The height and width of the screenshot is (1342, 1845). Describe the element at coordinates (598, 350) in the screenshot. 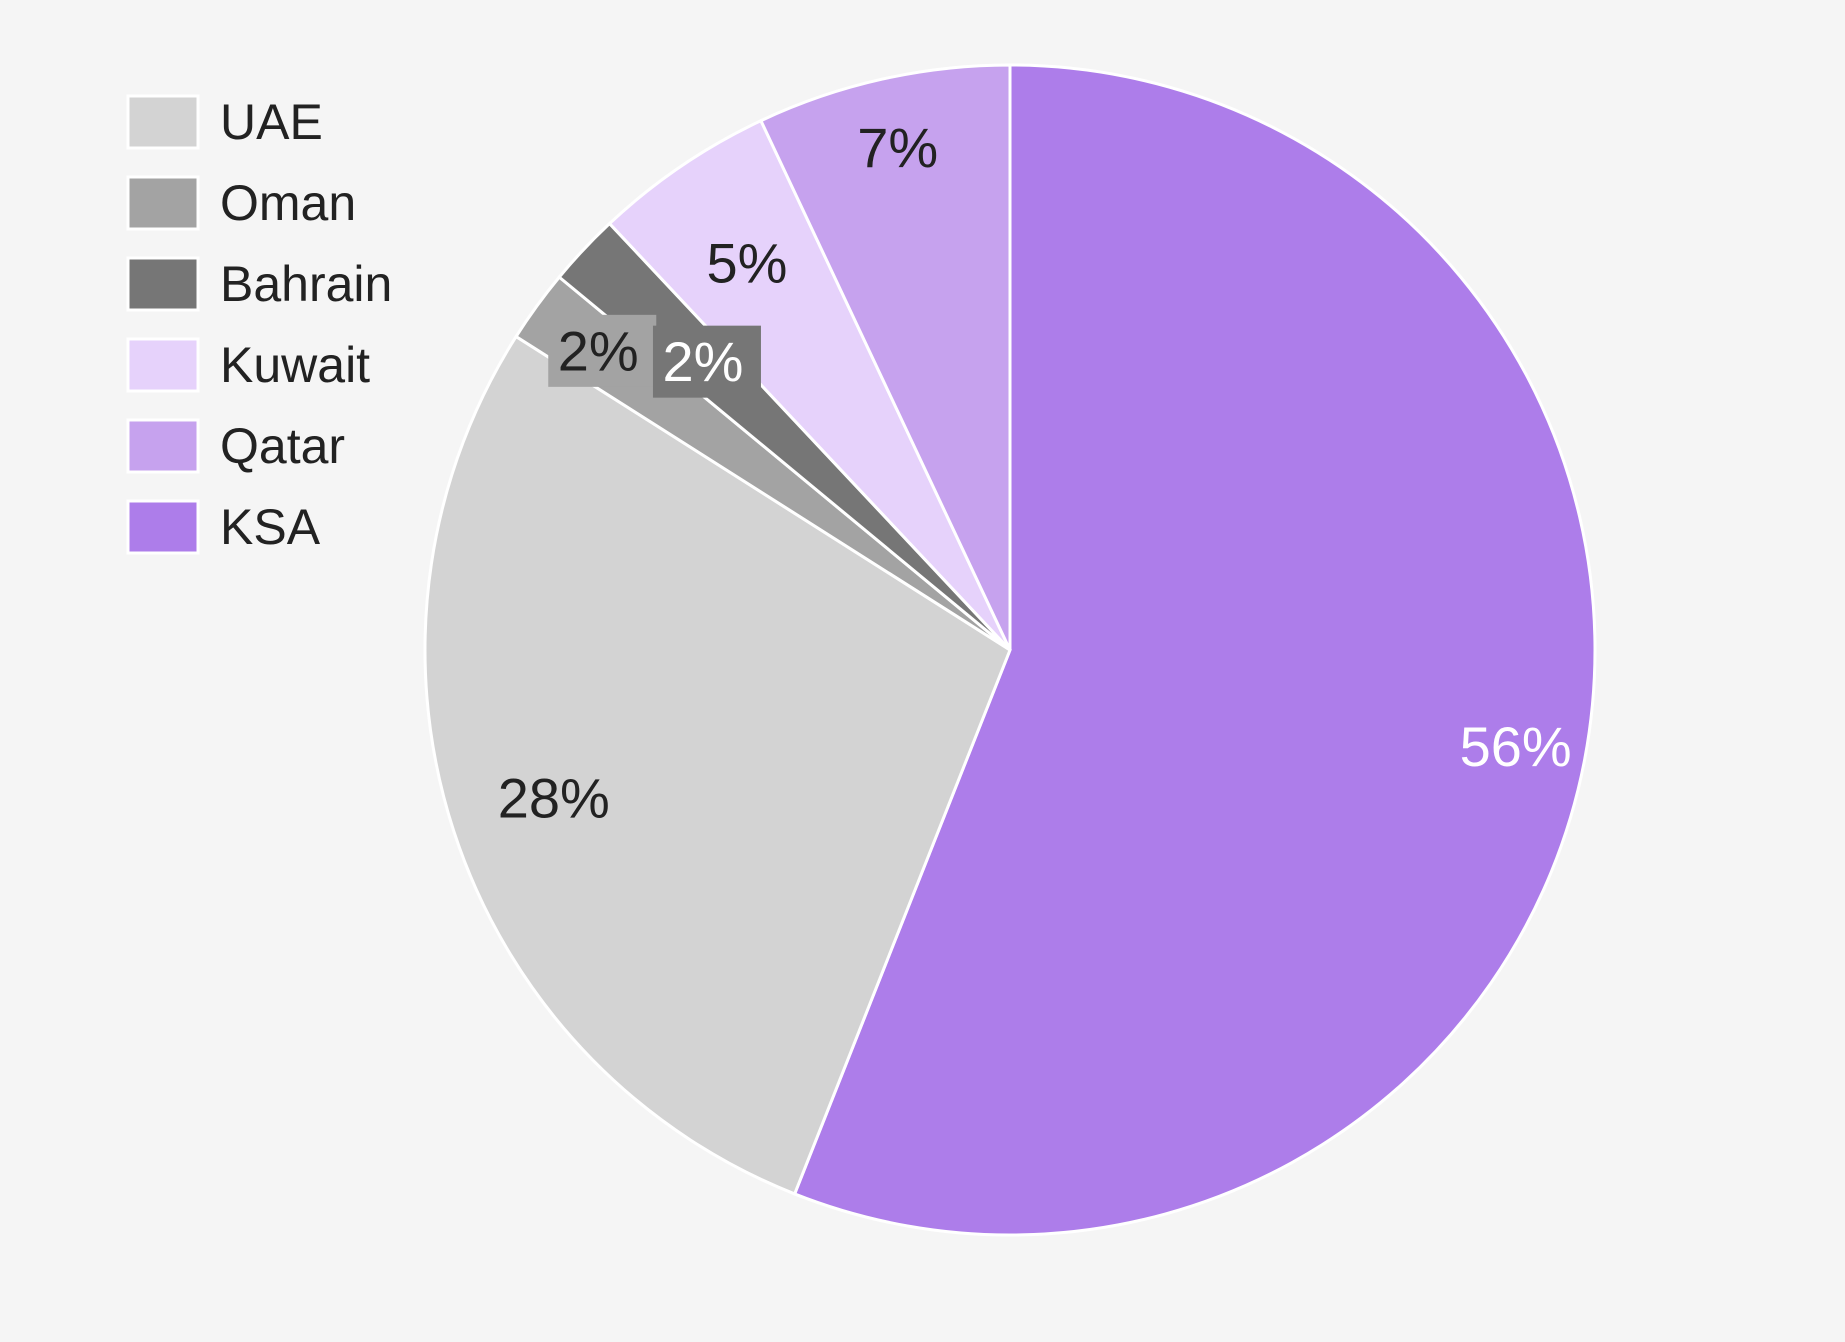

I see `pie-label-oman: 2%` at that location.